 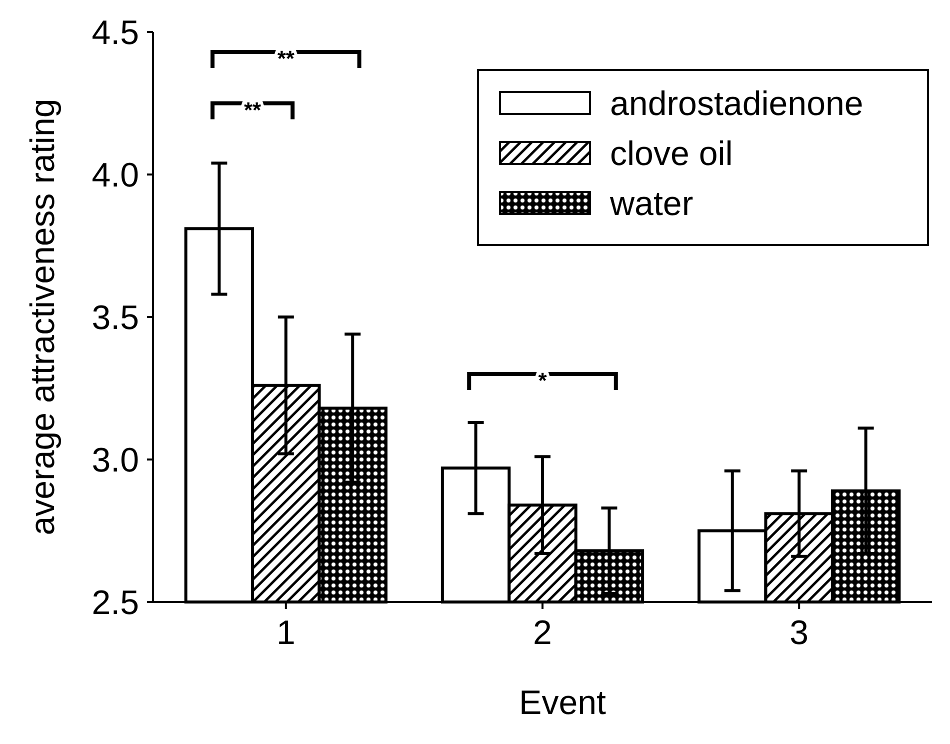 What do you see at coordinates (542, 633) in the screenshot?
I see `x-tick-label: 2` at bounding box center [542, 633].